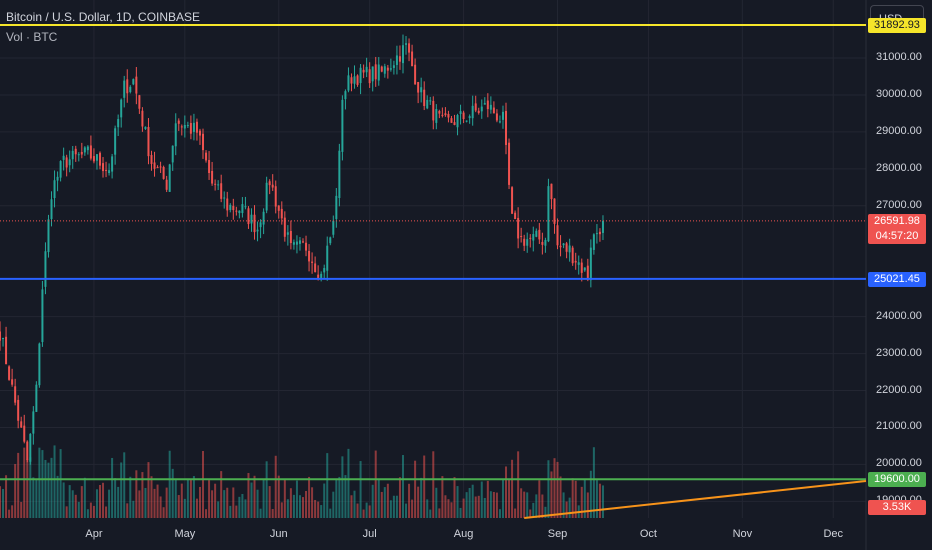 The image size is (932, 550). I want to click on time-axis-tick: Oct, so click(648, 534).